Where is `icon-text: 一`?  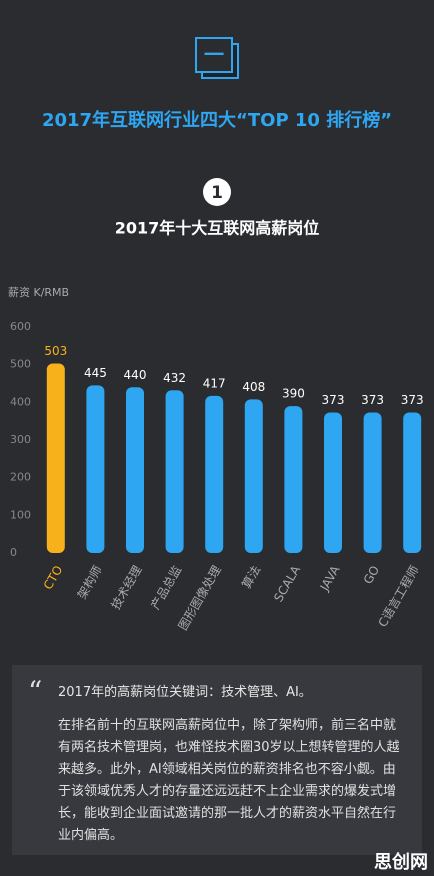
icon-text: 一 is located at coordinates (214, 55).